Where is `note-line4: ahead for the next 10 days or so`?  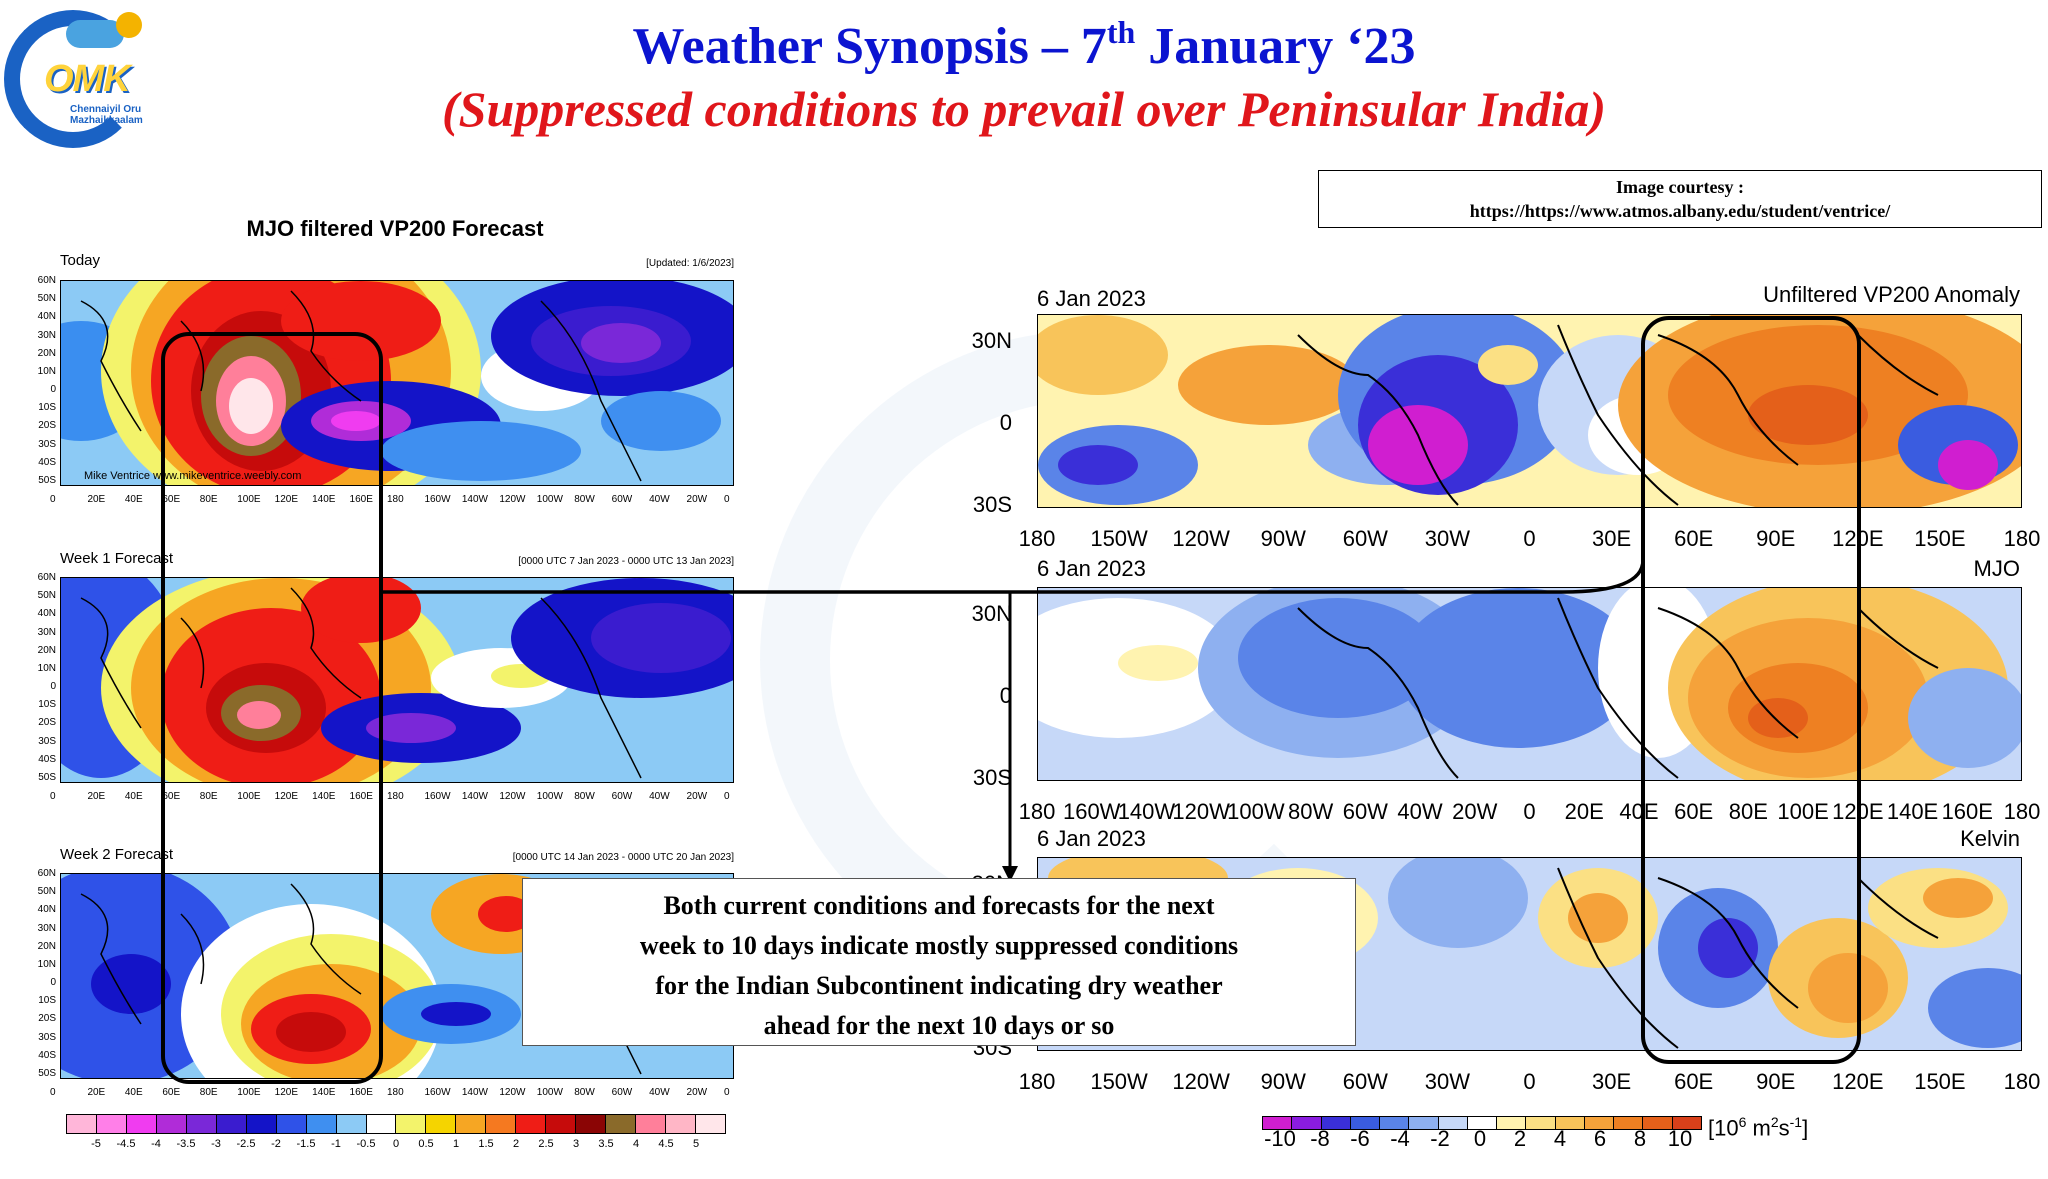 note-line4: ahead for the next 10 days or so is located at coordinates (939, 1025).